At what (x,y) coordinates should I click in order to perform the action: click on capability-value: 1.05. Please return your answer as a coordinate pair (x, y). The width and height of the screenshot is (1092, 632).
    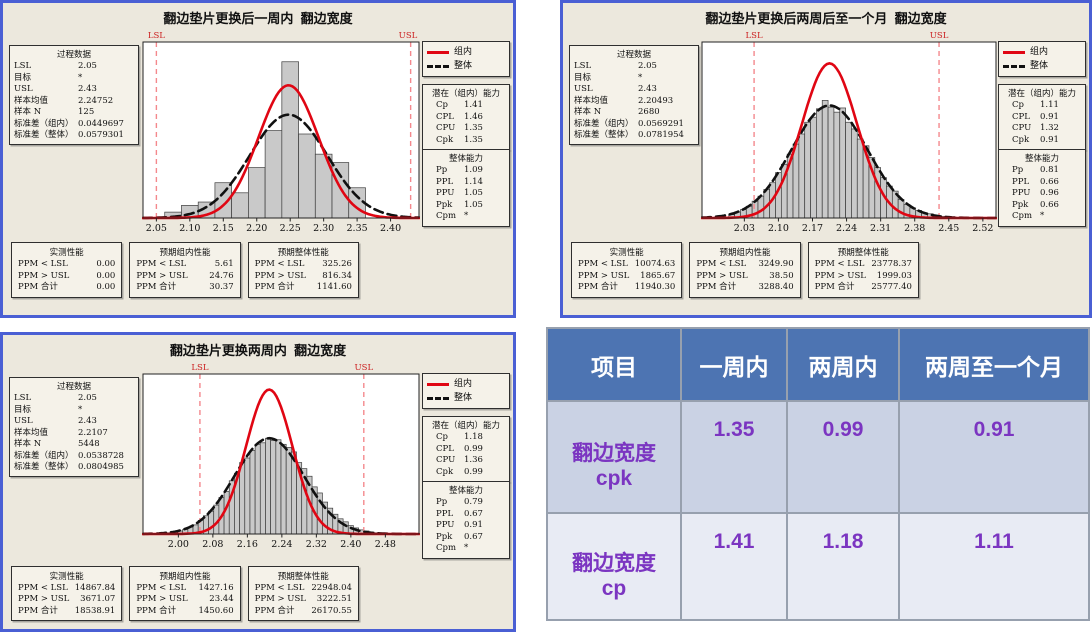
    Looking at the image, I should click on (473, 204).